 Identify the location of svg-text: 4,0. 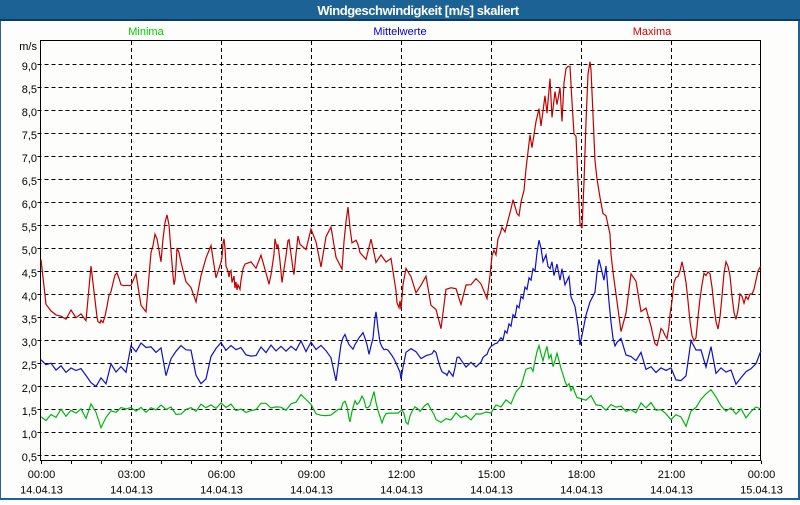
(29, 297).